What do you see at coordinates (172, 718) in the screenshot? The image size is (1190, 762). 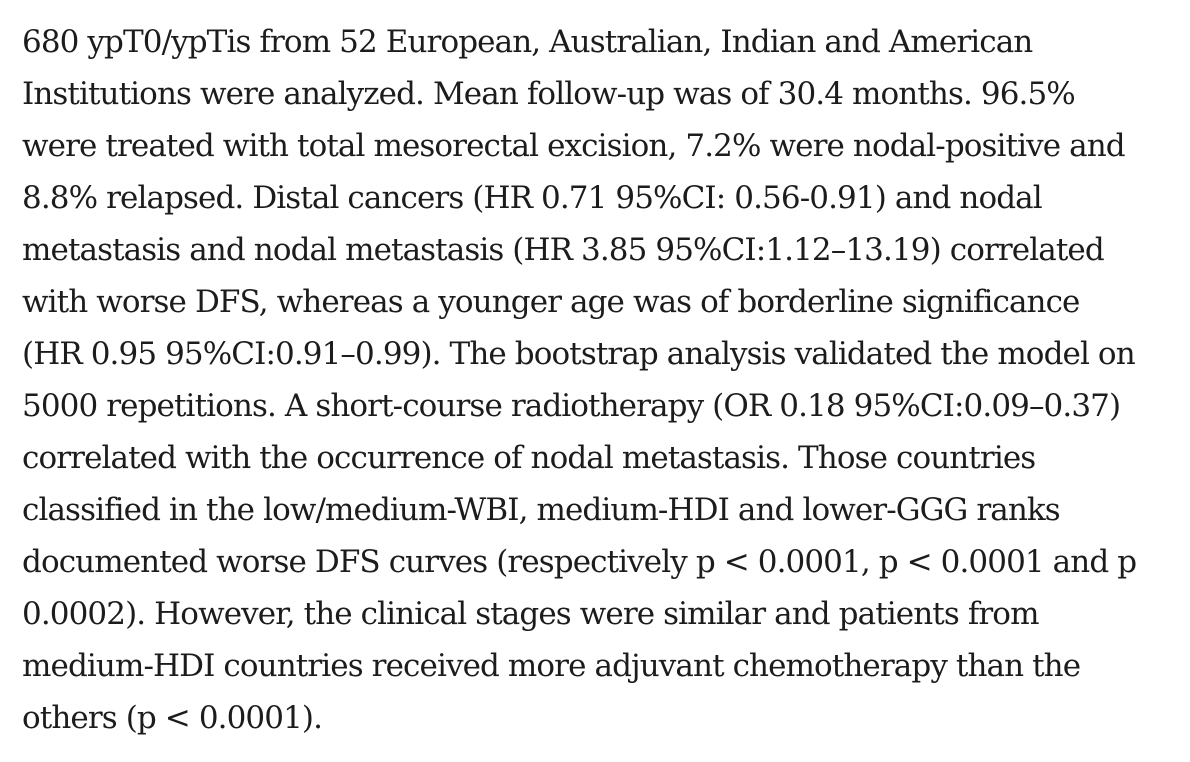 I see `text-line: others (p < 0.0001).` at bounding box center [172, 718].